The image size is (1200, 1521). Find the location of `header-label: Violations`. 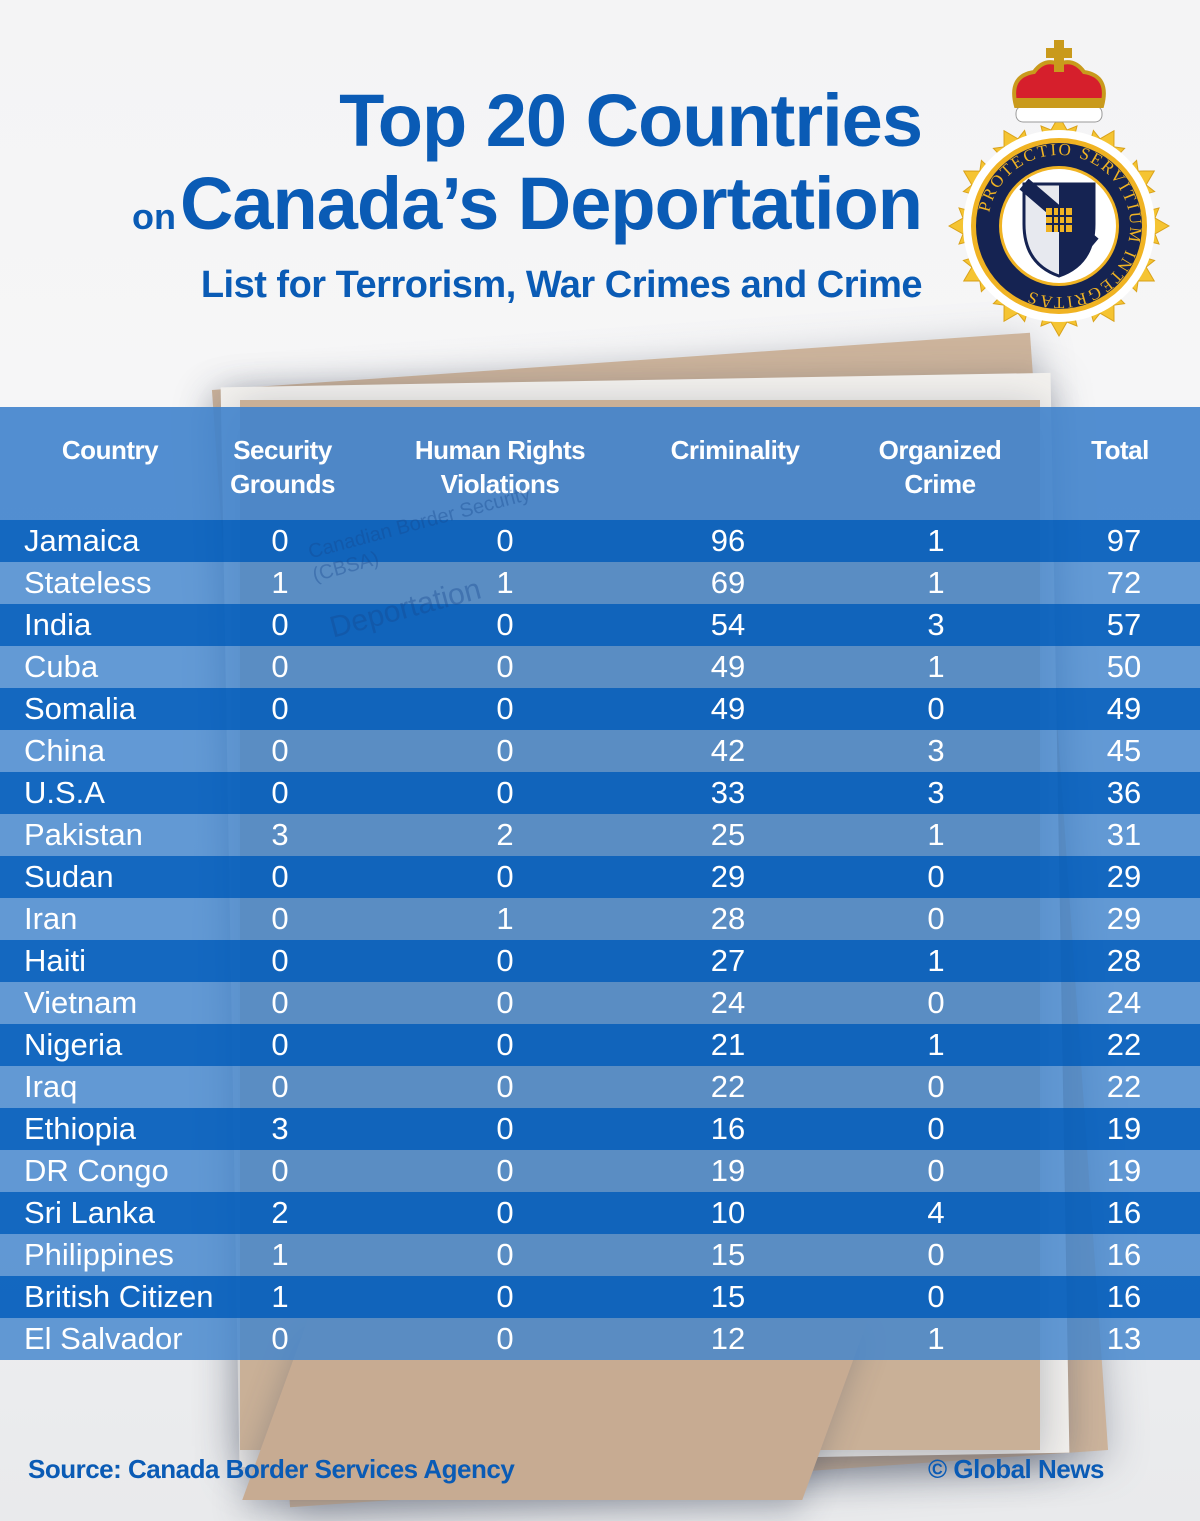

header-label: Violations is located at coordinates (500, 484).